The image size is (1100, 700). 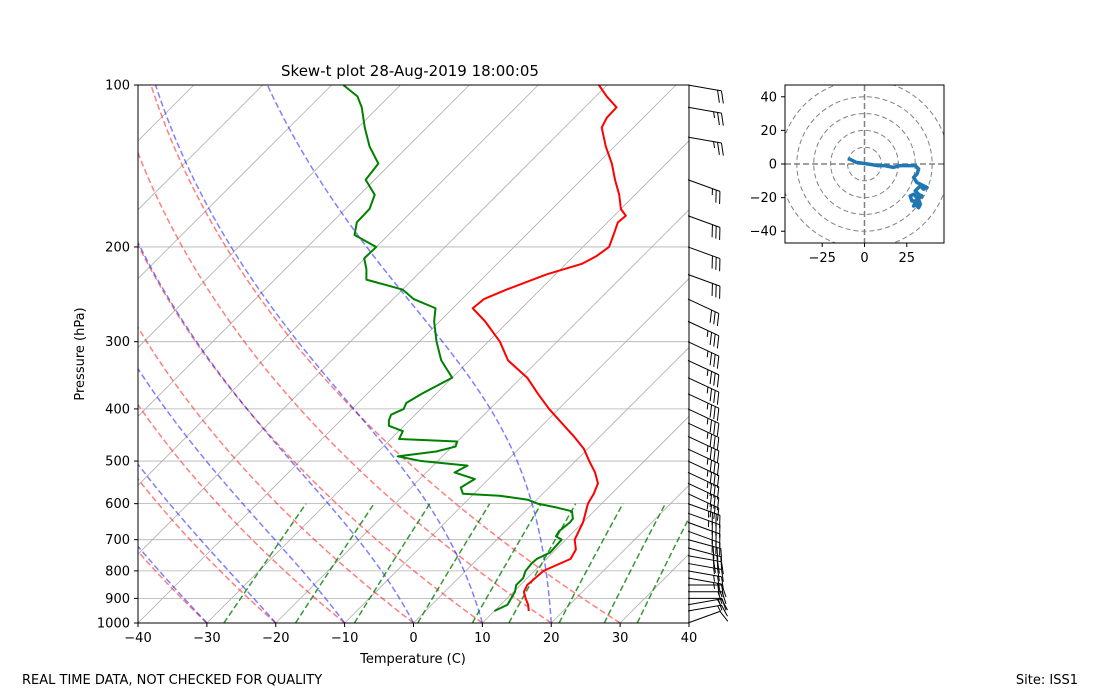 What do you see at coordinates (1046, 680) in the screenshot?
I see `site-label: Site: ISS1` at bounding box center [1046, 680].